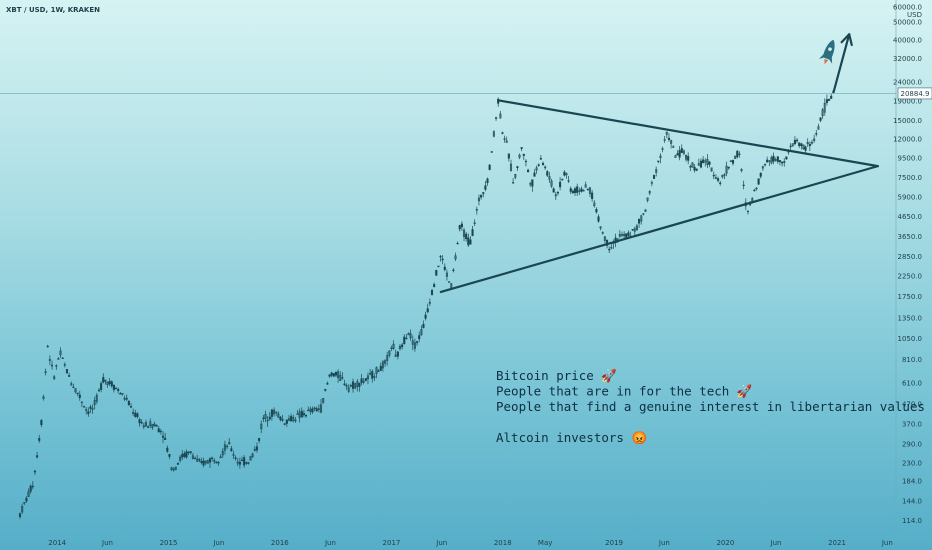  I want to click on x-tick-label: 2016, so click(280, 543).